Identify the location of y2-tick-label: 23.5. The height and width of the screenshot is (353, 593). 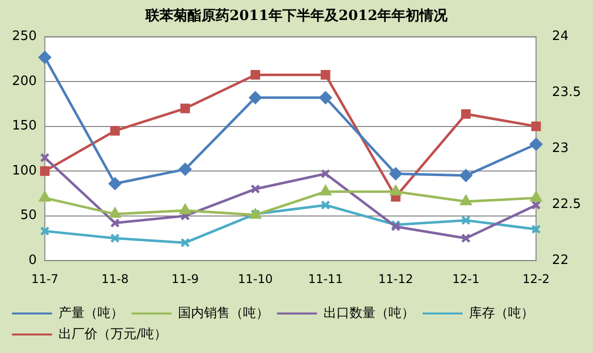
(567, 92).